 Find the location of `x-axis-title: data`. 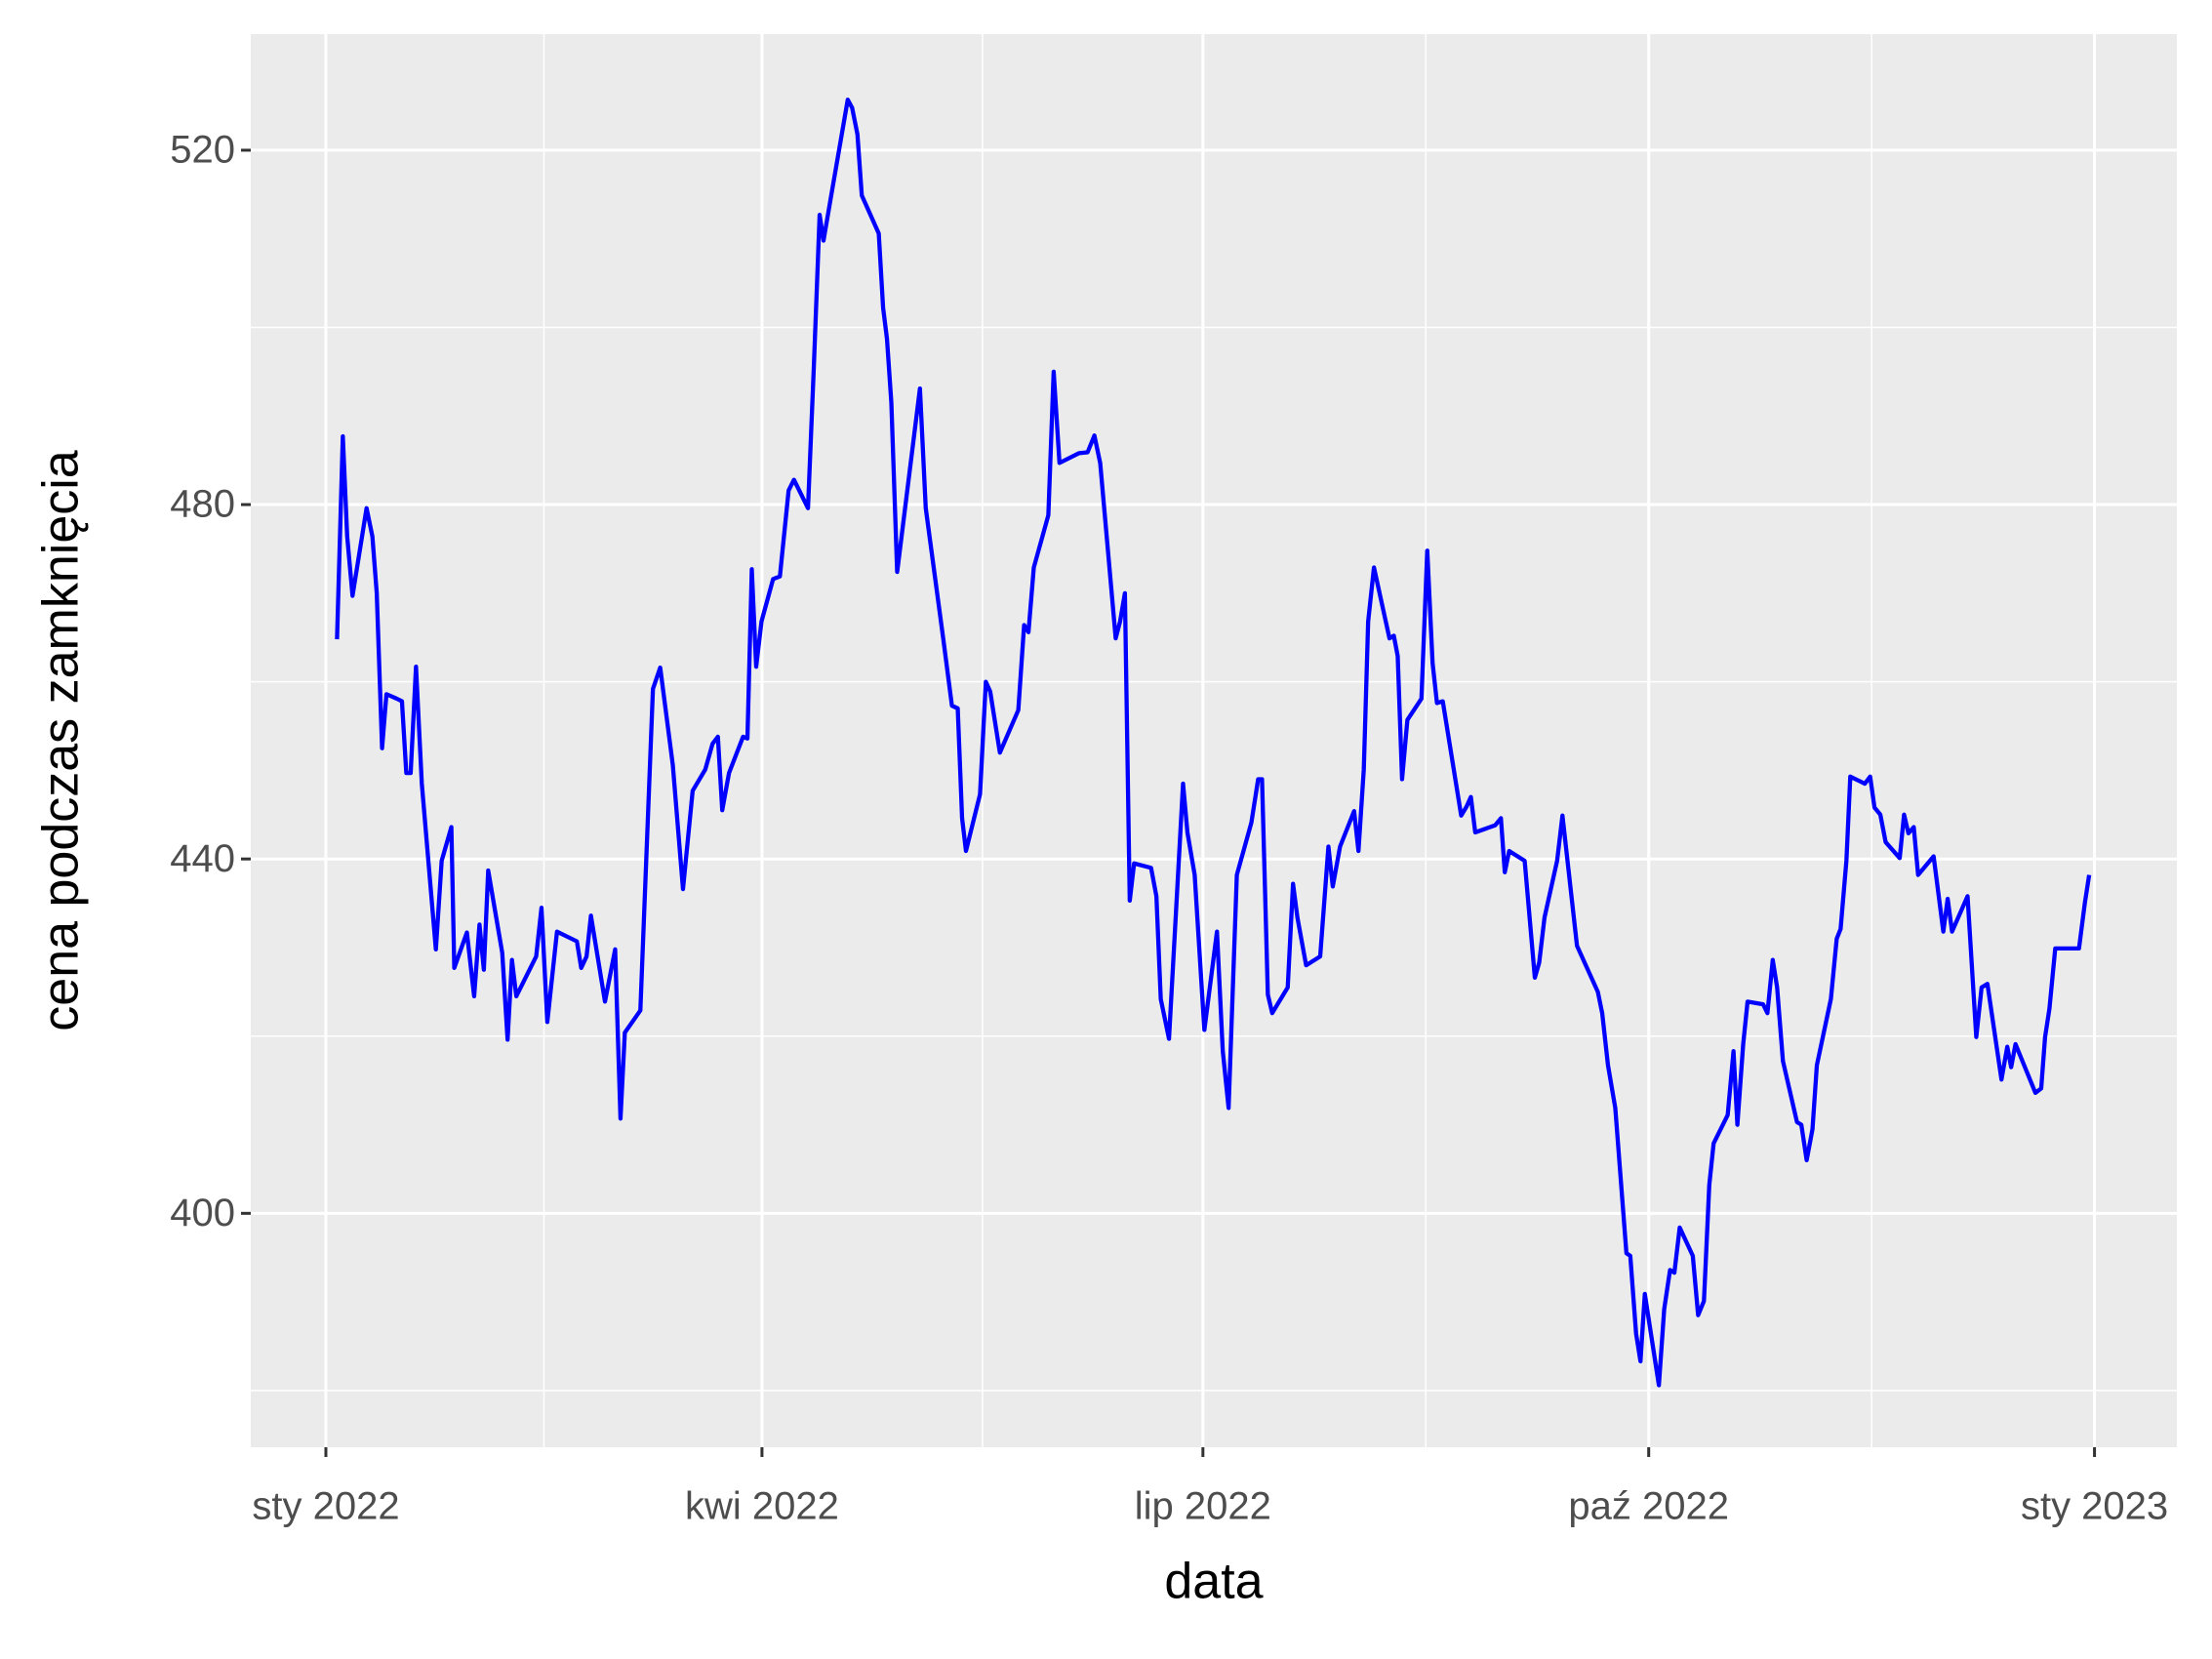

x-axis-title: data is located at coordinates (1214, 1582).